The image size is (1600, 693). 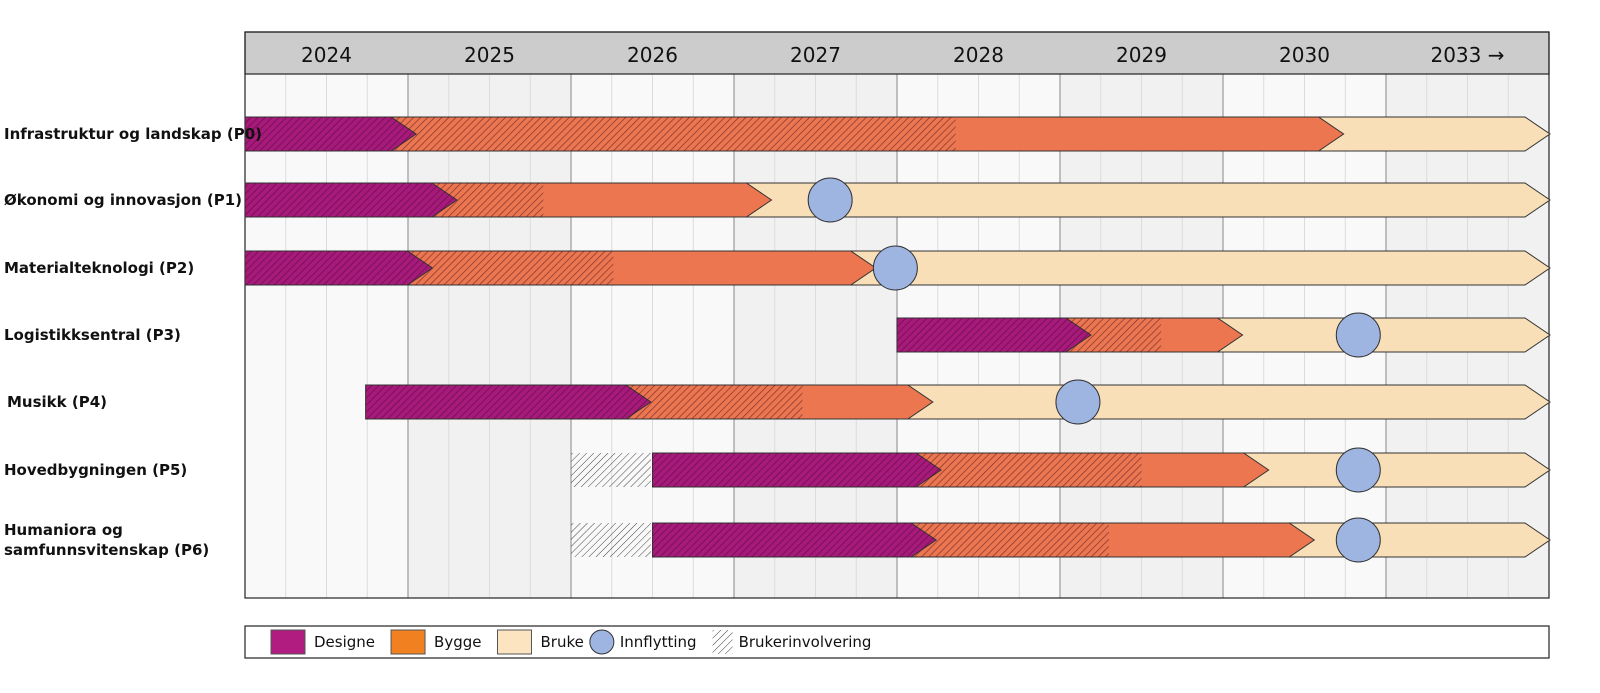 What do you see at coordinates (978, 55) in the screenshot?
I see `year-label: 2028` at bounding box center [978, 55].